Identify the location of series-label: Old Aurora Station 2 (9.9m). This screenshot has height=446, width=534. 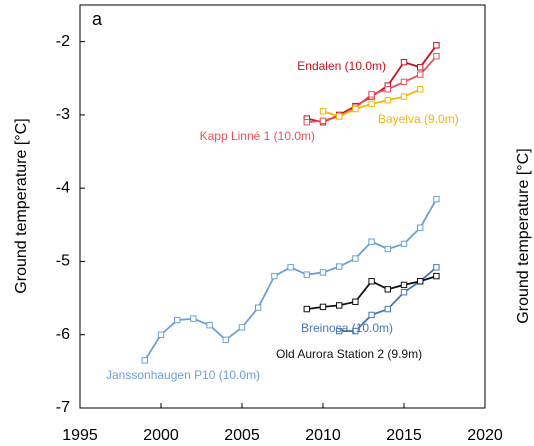
(349, 354).